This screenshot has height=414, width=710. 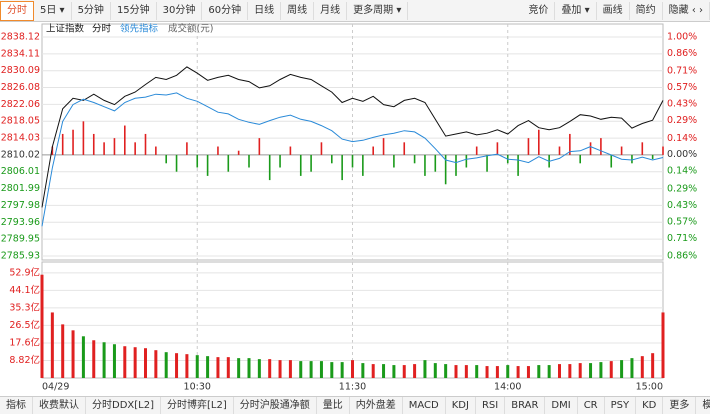 I want to click on tab: 内外盘差, so click(x=376, y=405).